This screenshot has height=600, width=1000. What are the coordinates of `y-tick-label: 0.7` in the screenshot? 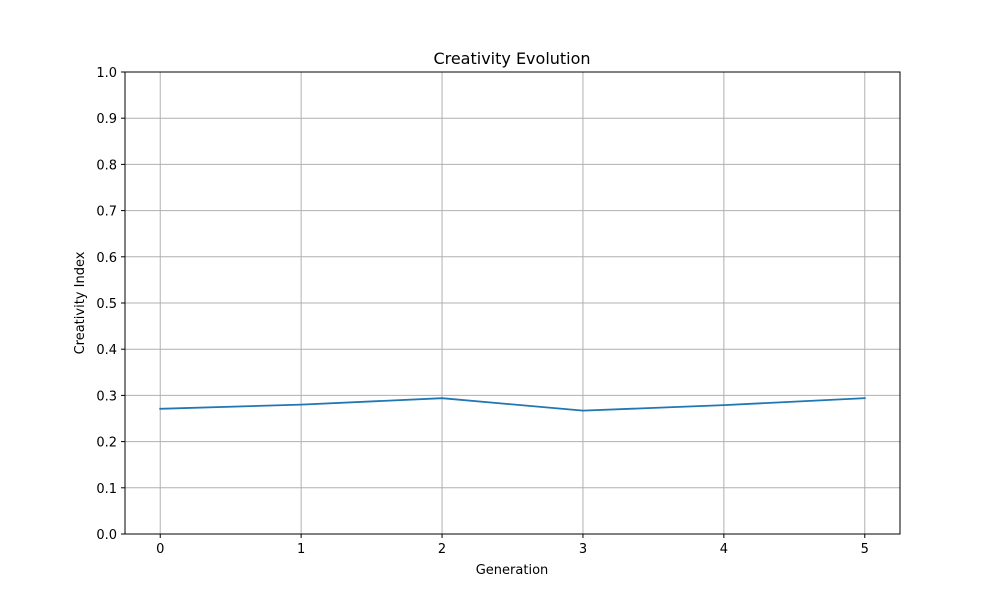 It's located at (106, 212).